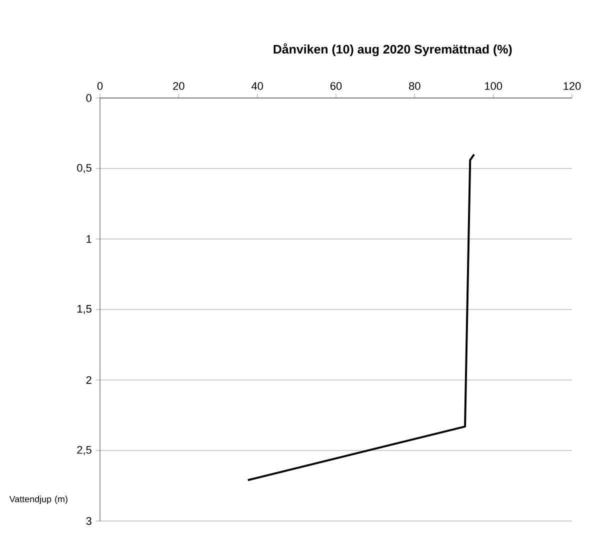 This screenshot has width=589, height=546. I want to click on y-tick-label: 1, so click(89, 239).